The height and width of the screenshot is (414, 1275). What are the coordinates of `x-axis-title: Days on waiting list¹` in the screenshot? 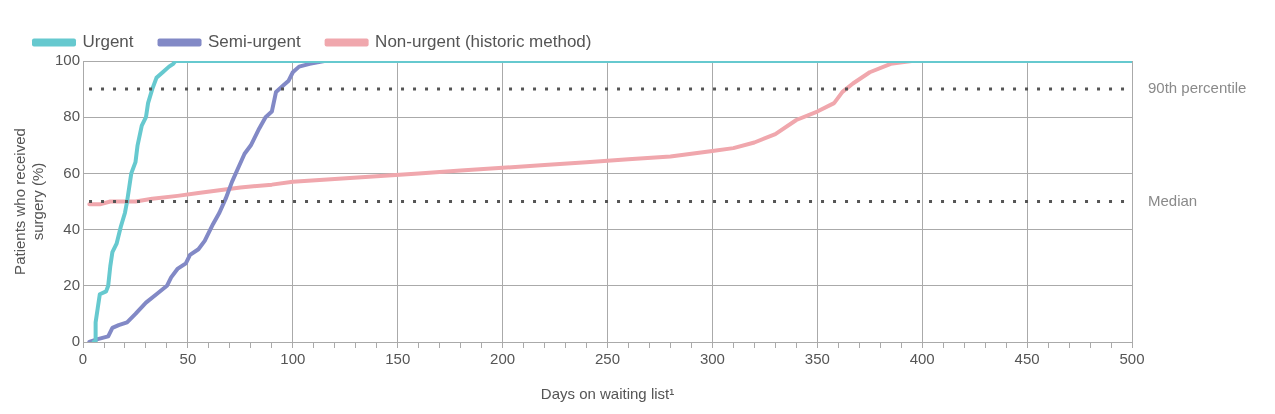 It's located at (607, 394).